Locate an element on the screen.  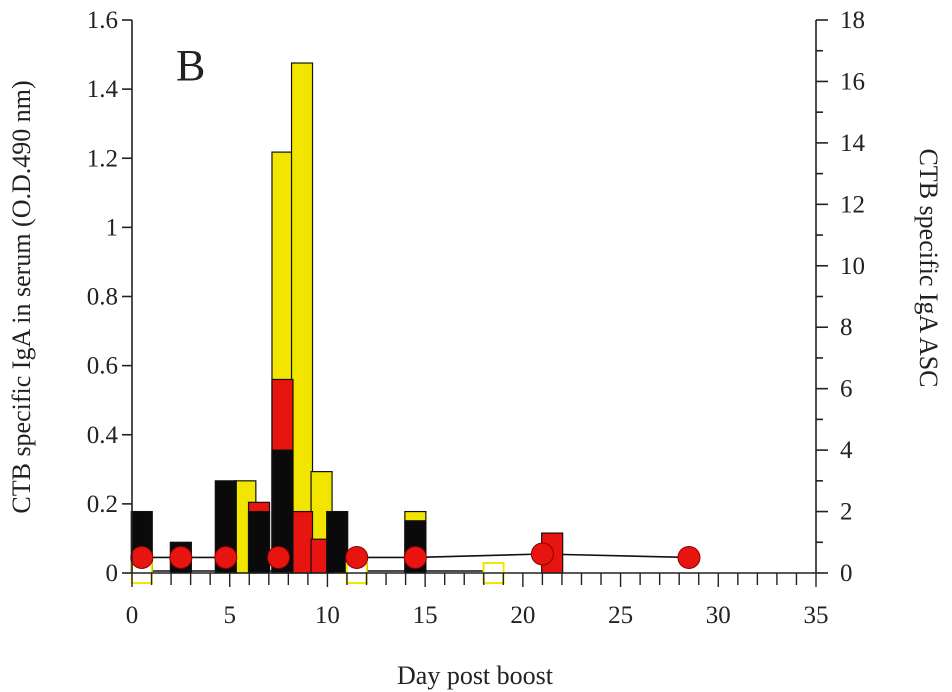
x-axis: 0 5 10 15 20 25 30 35 is located at coordinates (477, 600).